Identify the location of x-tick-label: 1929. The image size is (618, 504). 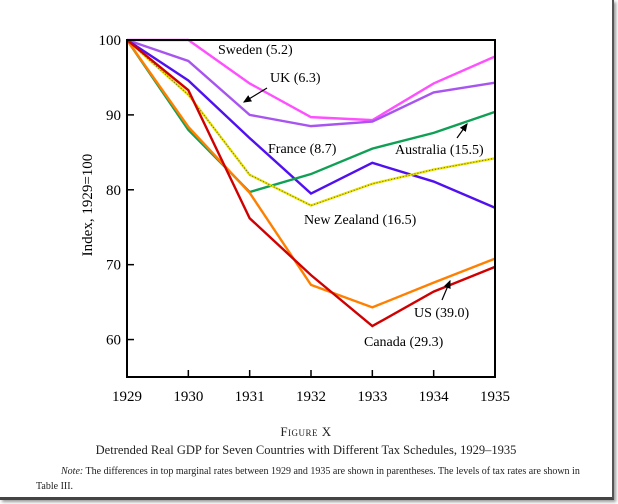
(127, 397).